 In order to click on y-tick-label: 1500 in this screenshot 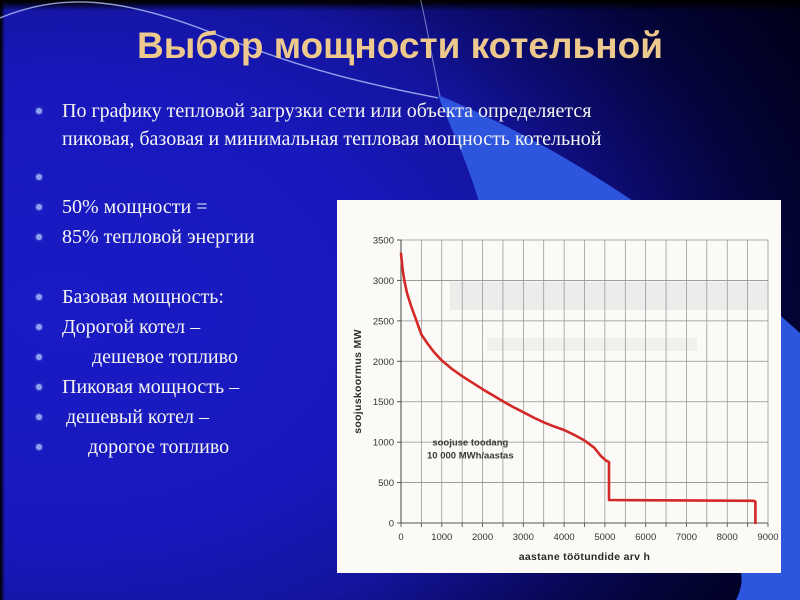, I will do `click(383, 402)`.